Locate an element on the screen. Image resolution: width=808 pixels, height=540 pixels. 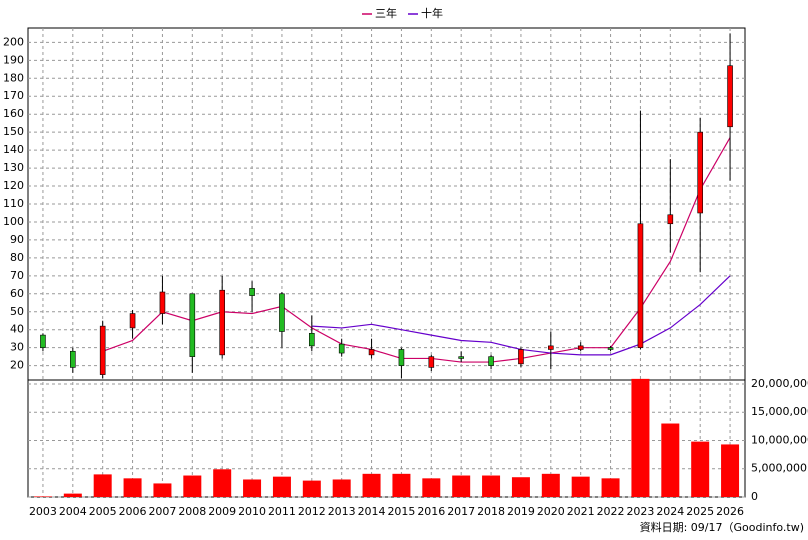
y-tick-label: 80 is located at coordinates (17, 257).